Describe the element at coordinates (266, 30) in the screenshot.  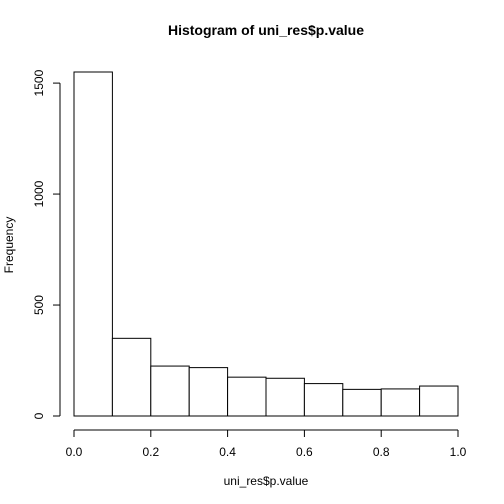
I see `chart-title: Histogram of uni_res$p.value` at that location.